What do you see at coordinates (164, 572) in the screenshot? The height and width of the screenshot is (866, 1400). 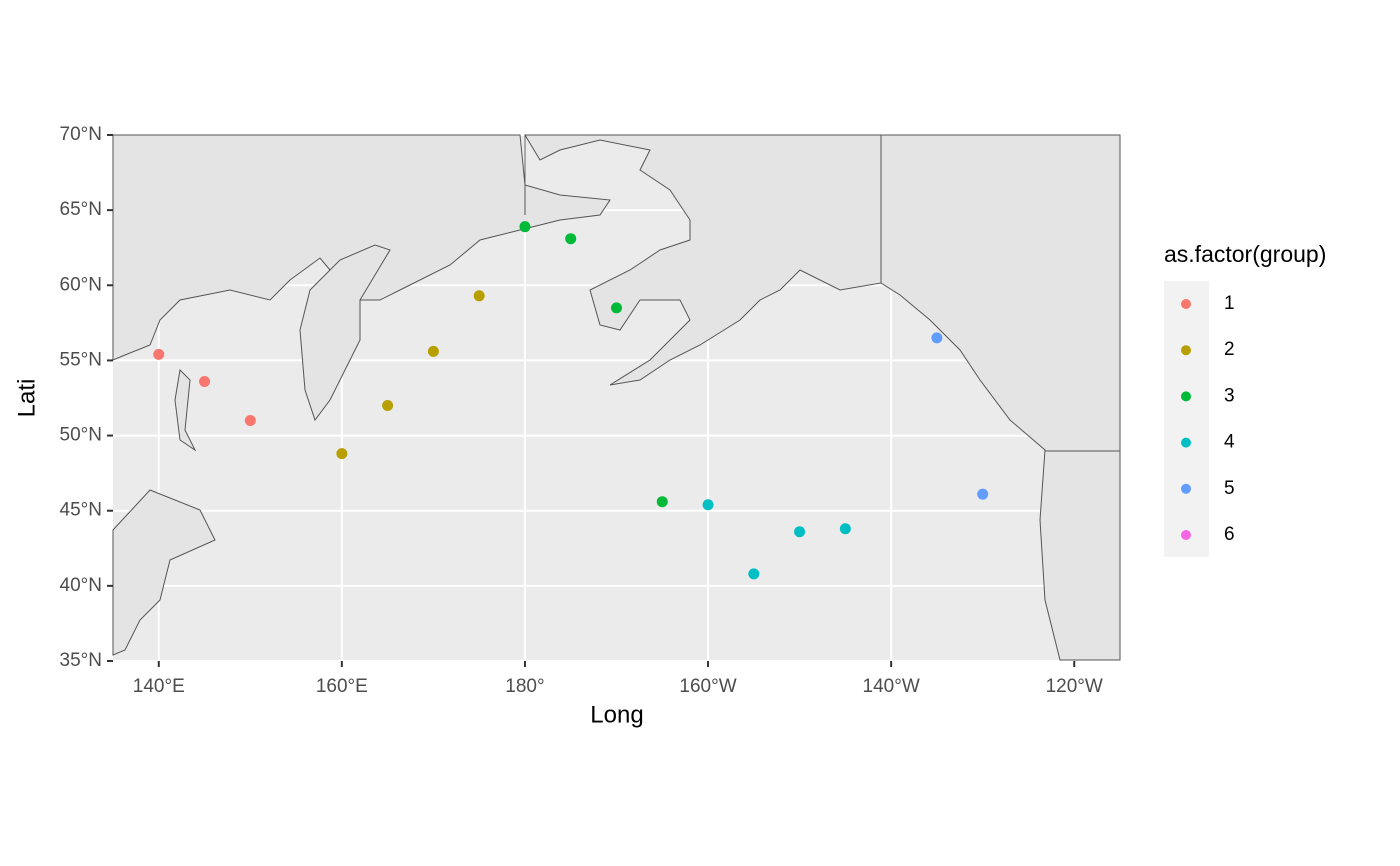 I see `japan` at bounding box center [164, 572].